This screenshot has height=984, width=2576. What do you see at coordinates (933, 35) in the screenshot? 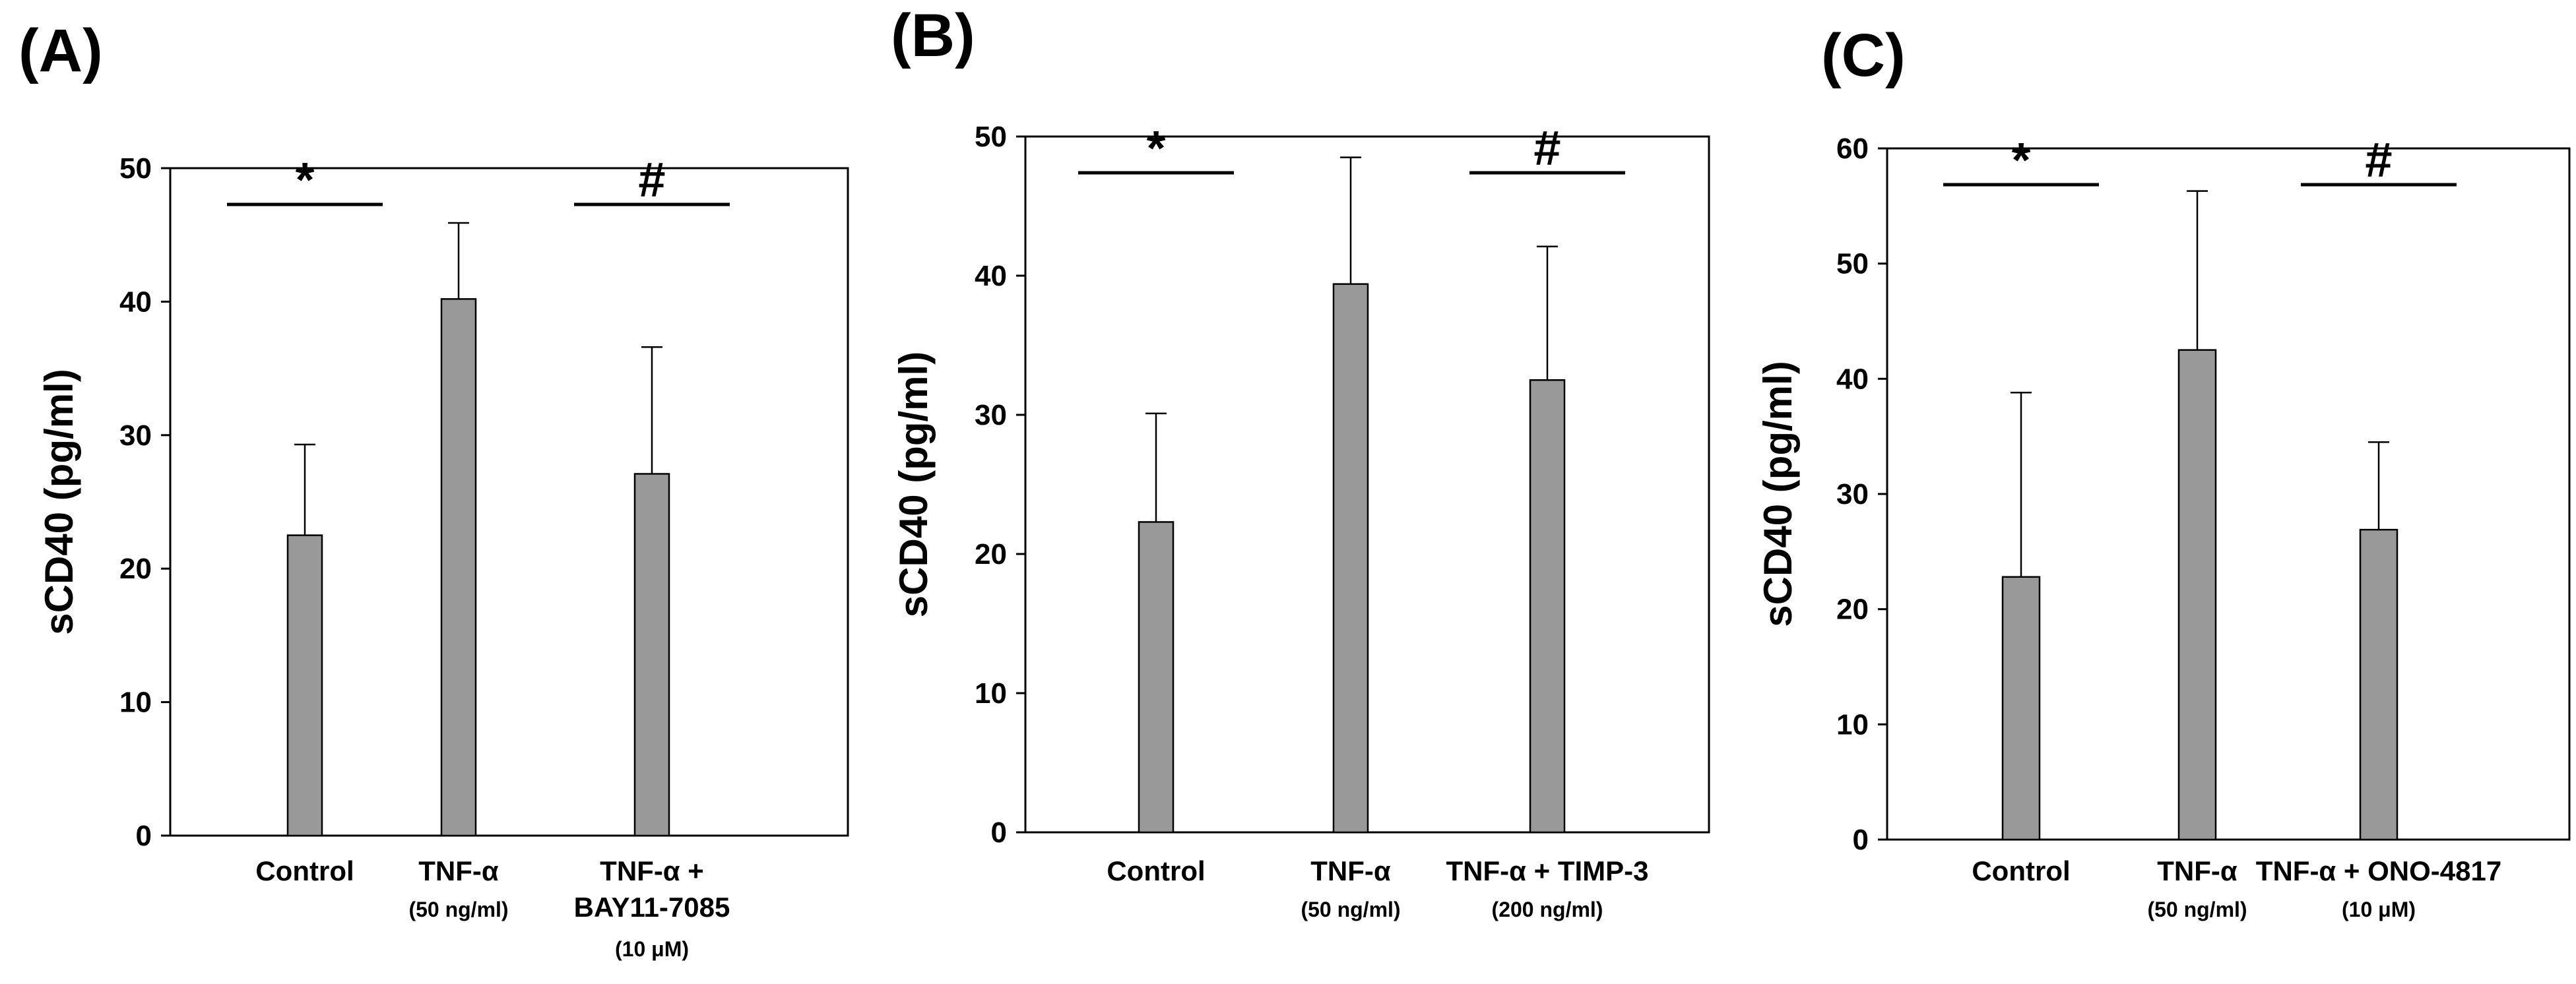
I see `panel-label: (B)` at bounding box center [933, 35].